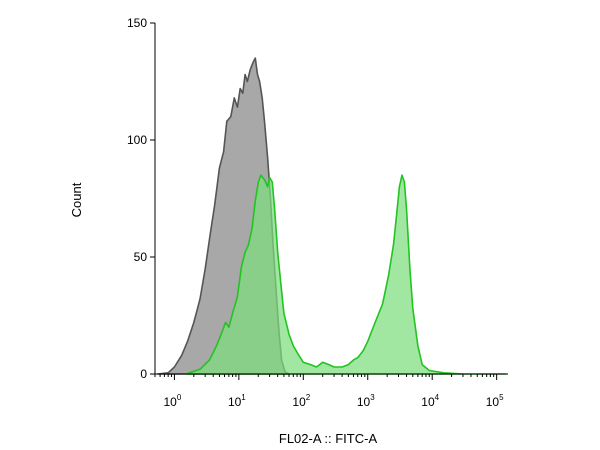 Image resolution: width=600 pixels, height=450 pixels. What do you see at coordinates (137, 23) in the screenshot?
I see `y-tick-label: 150` at bounding box center [137, 23].